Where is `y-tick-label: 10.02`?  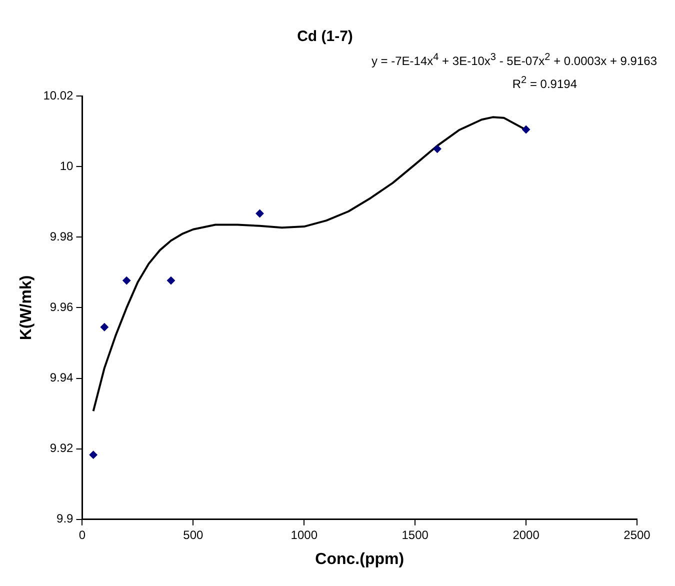 y-tick-label: 10.02 is located at coordinates (58, 95).